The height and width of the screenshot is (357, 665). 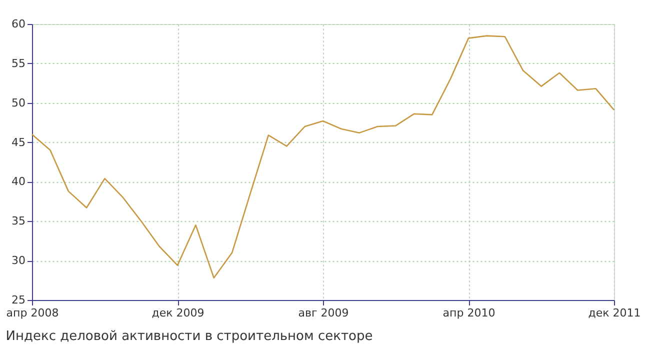 I want to click on y-tick-label: 25, so click(x=19, y=300).